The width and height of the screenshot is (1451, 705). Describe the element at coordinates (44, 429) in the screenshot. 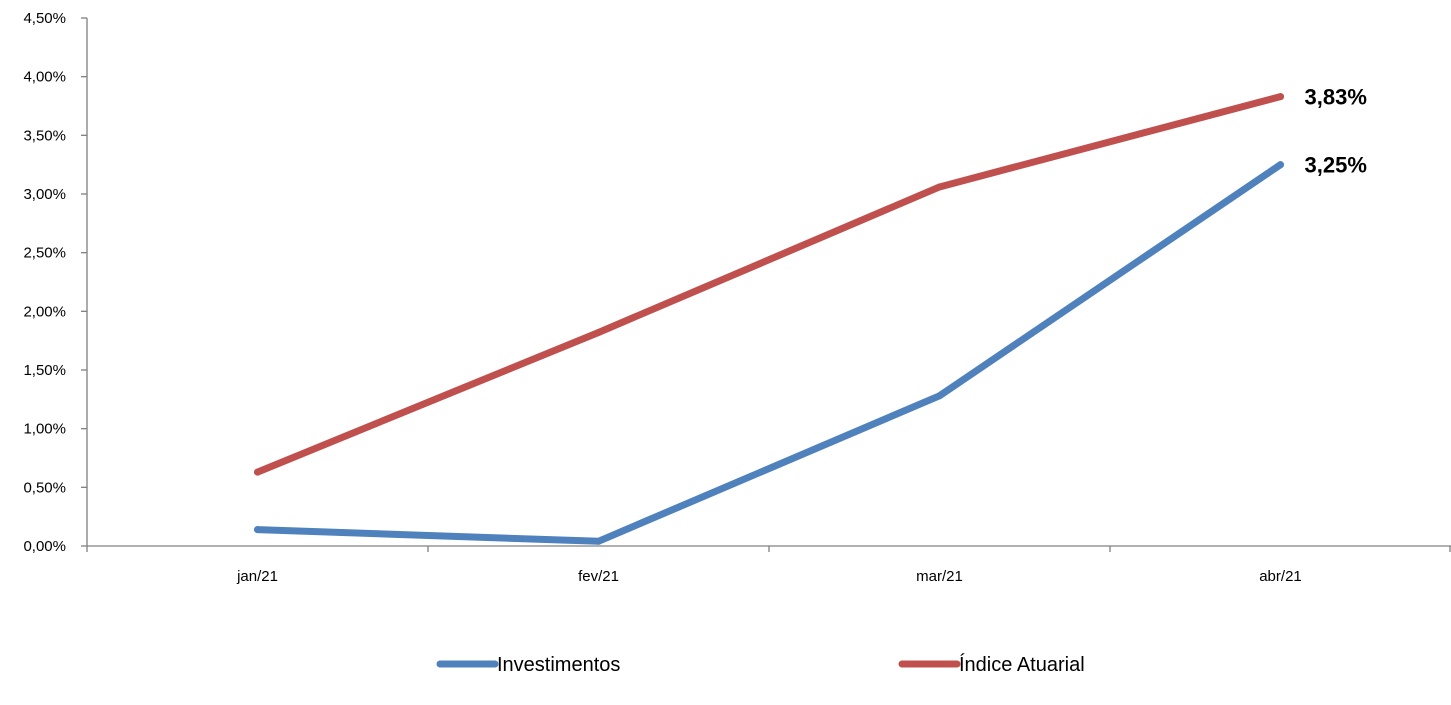

I see `y-tick-label: 1,00%` at that location.